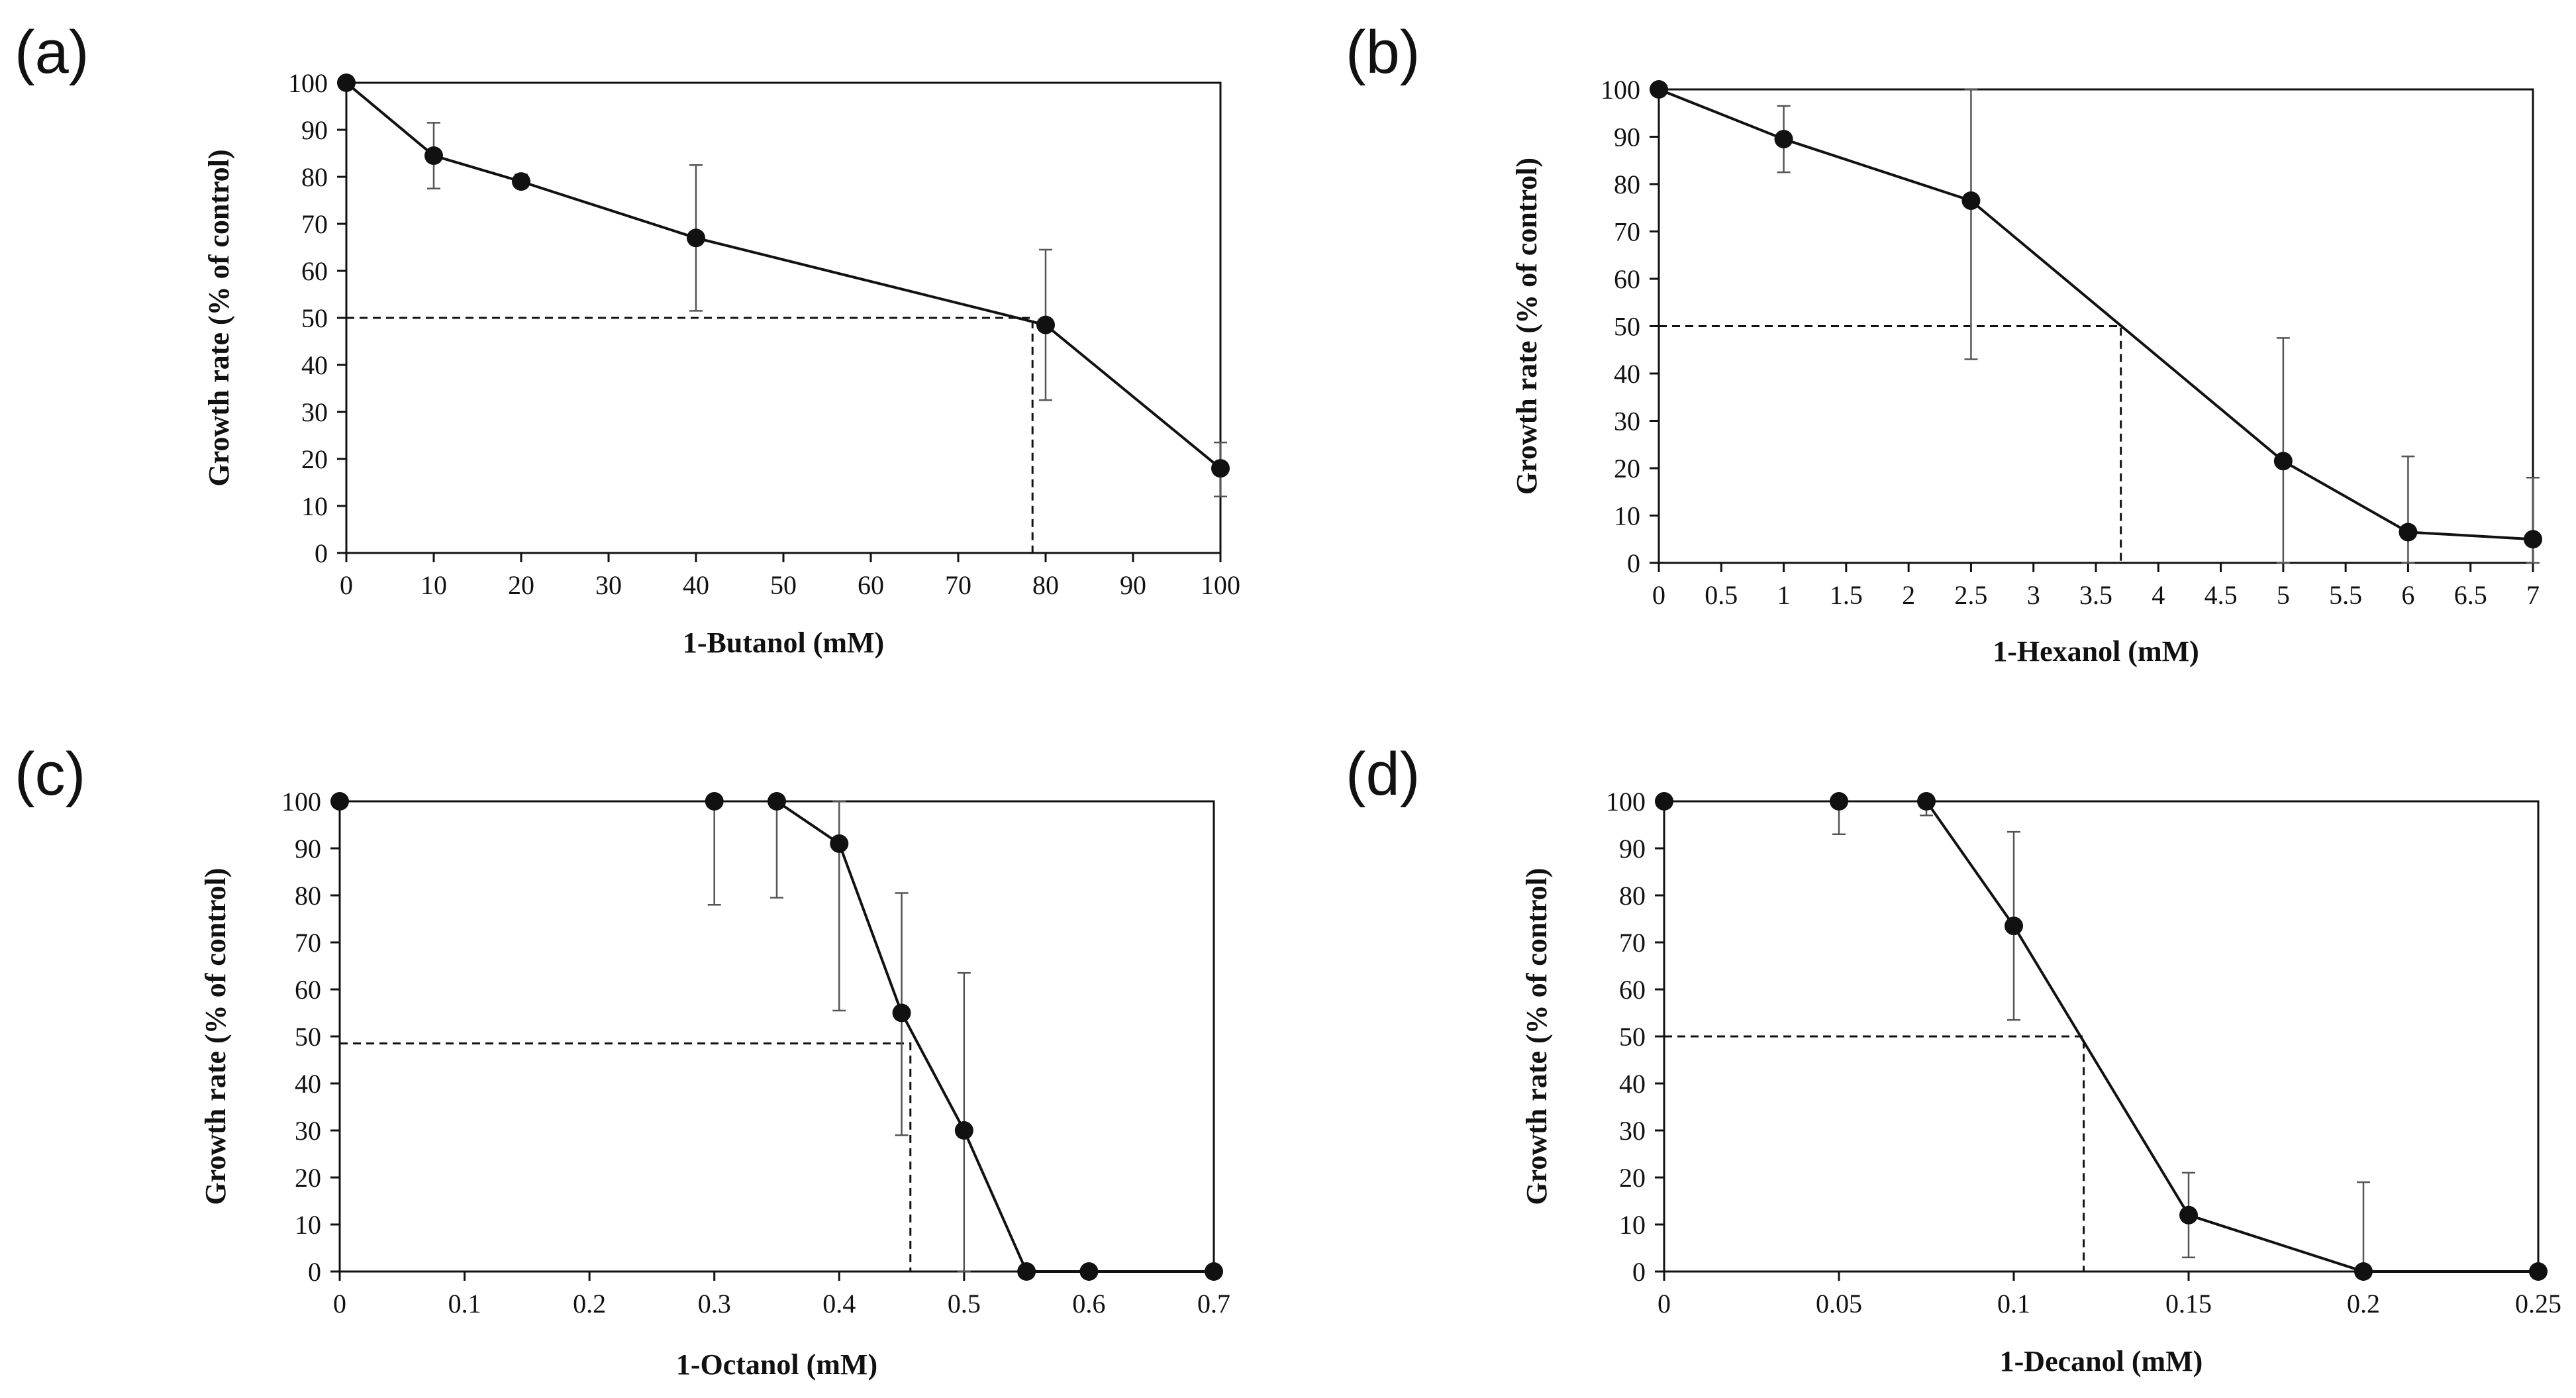 The image size is (2576, 1398). I want to click on x-axis-title: 1-Octanol (mM), so click(776, 1364).